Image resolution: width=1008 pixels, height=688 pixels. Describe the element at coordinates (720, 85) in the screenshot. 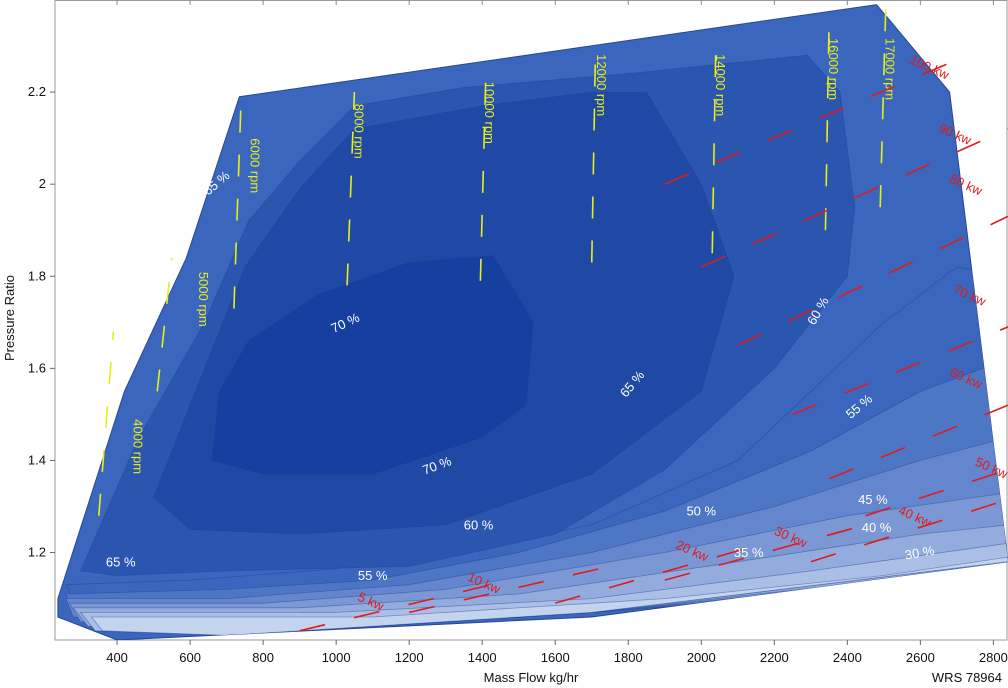

I see `speed-label-6: 14000 rpm` at that location.